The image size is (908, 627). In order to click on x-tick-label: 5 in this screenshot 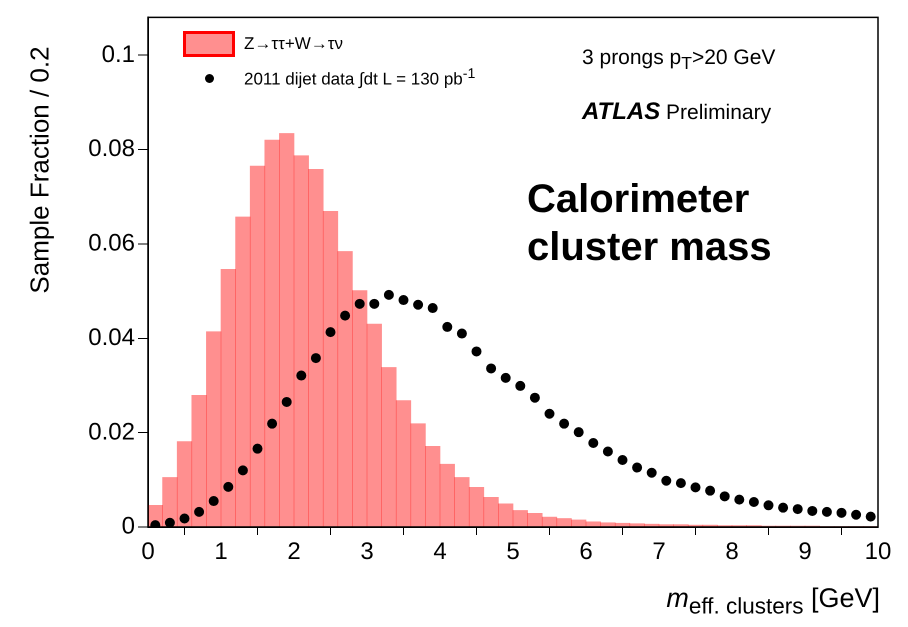, I will do `click(513, 552)`.